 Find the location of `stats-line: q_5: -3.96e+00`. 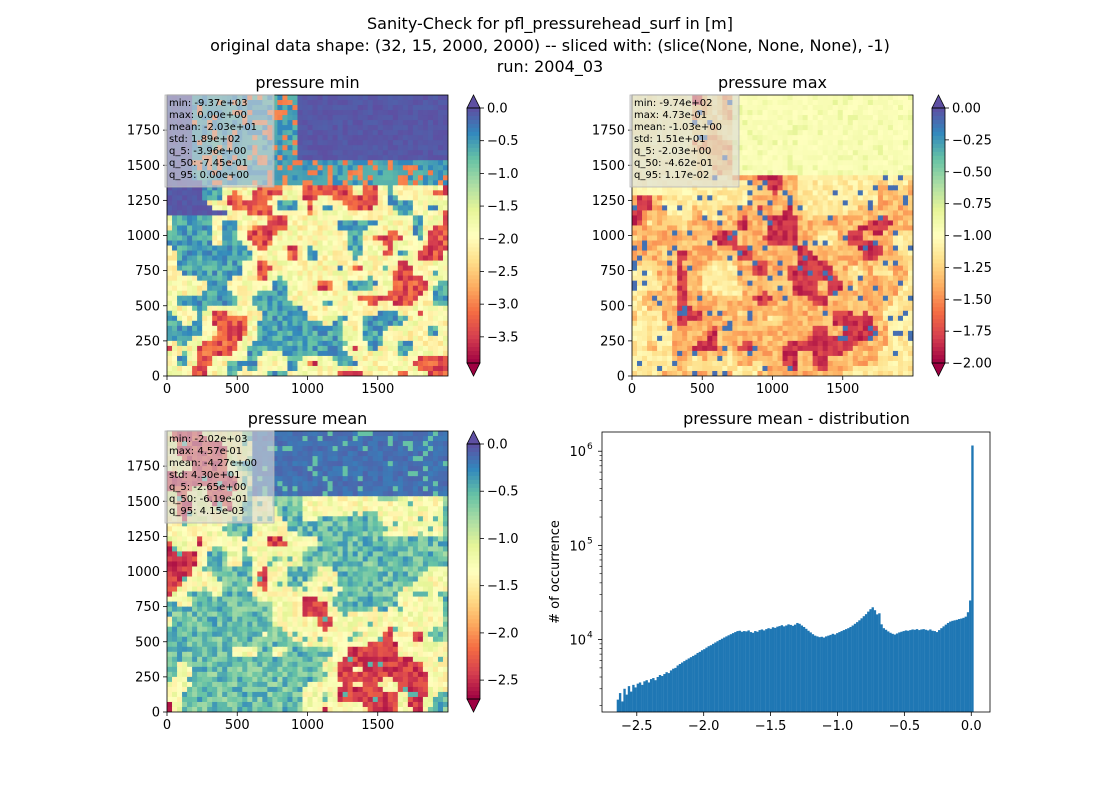

stats-line: q_5: -3.96e+00 is located at coordinates (207, 151).